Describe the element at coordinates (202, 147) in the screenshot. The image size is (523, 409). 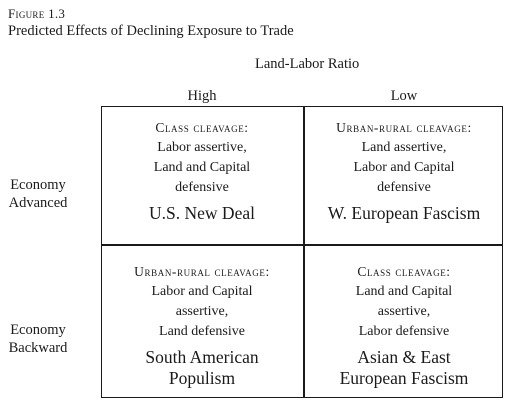
I see `cell-line: Labor assertive,` at that location.